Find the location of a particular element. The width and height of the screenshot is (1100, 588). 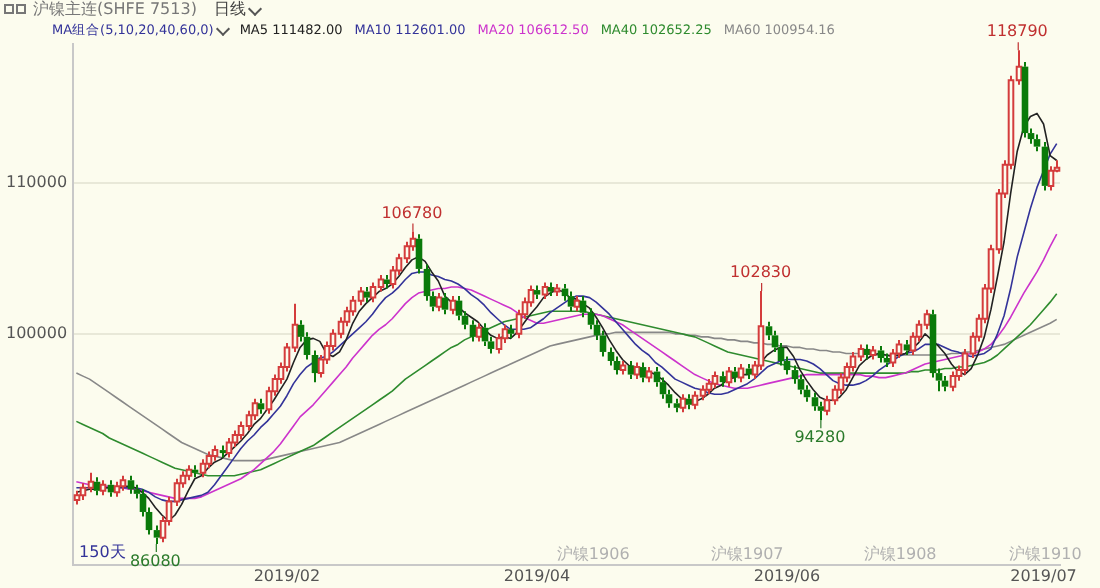

annotation: 沪镍1906 is located at coordinates (593, 553).